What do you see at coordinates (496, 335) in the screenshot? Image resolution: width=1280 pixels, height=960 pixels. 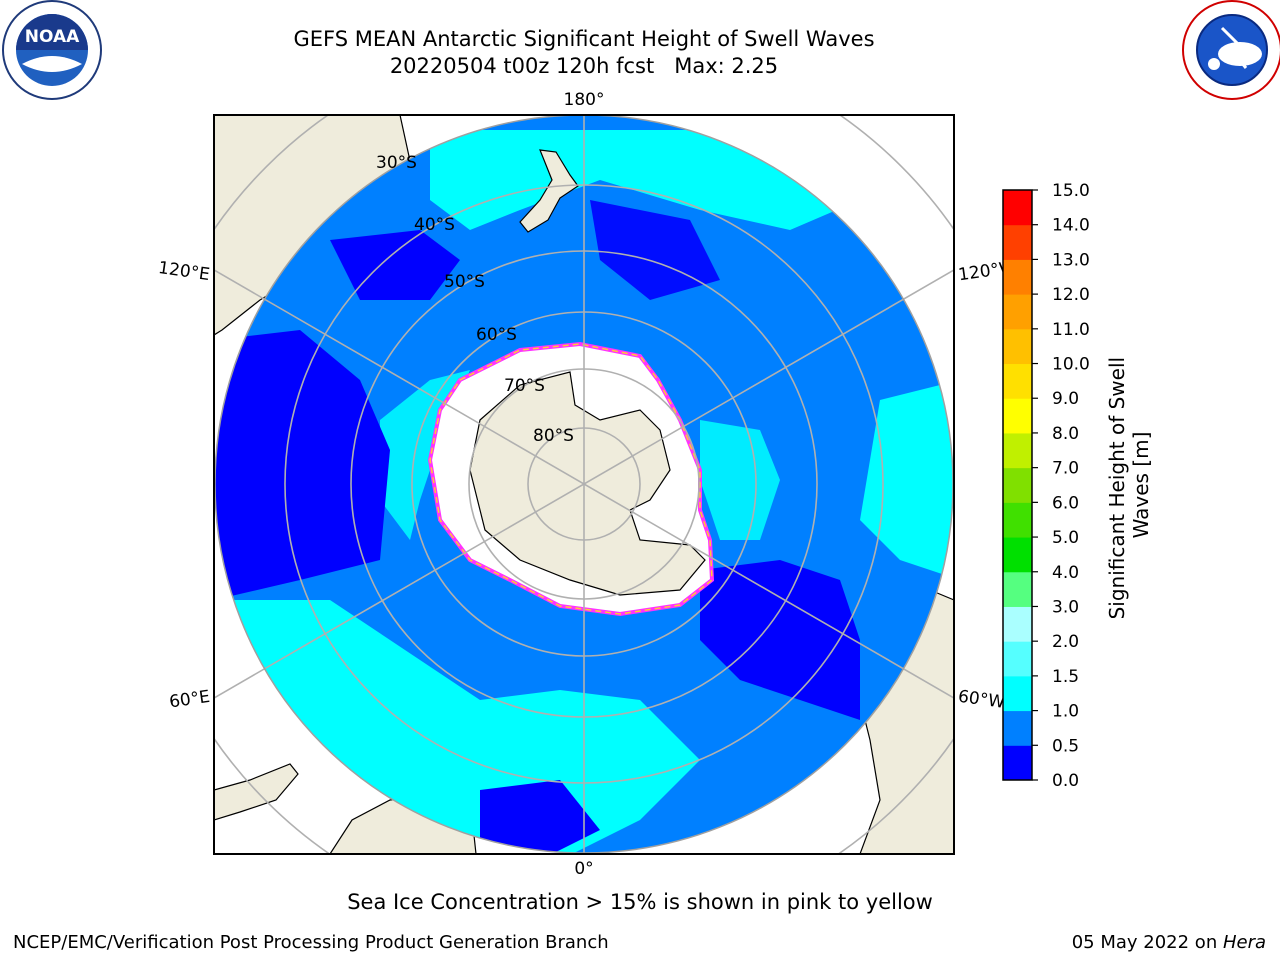 I see `latitude-label: 60°S` at bounding box center [496, 335].